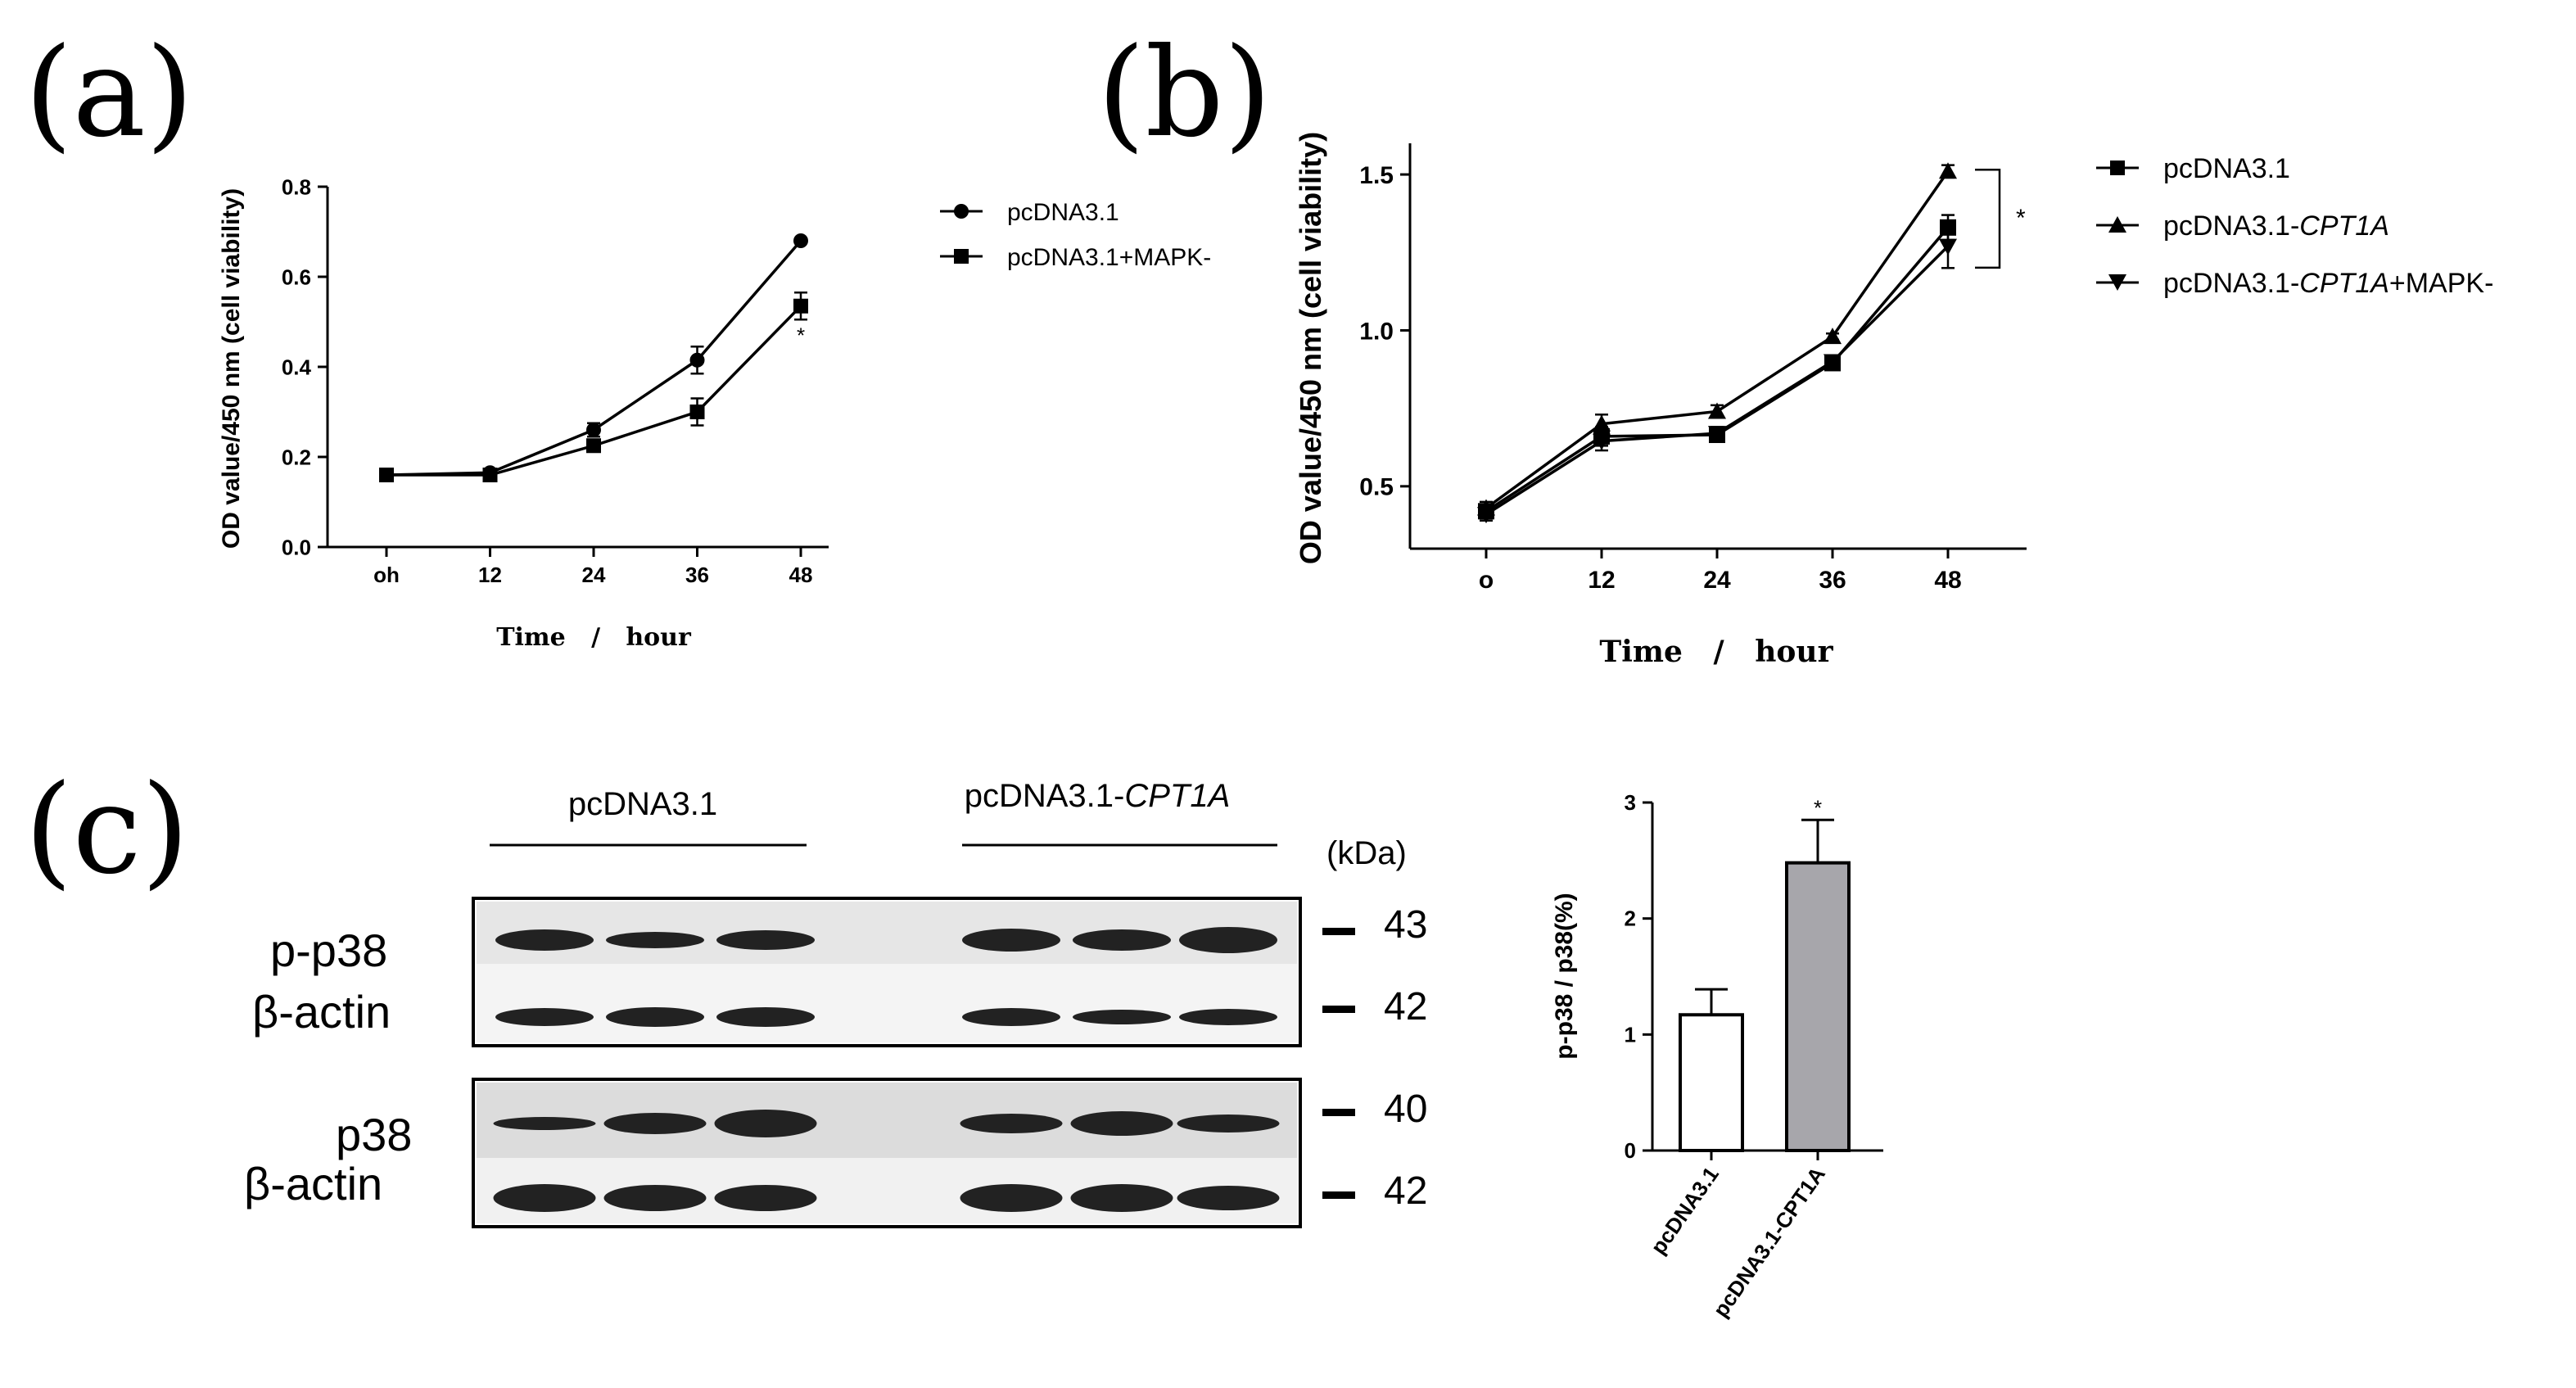  I want to click on kda-value-42b: 42, so click(1405, 1191).